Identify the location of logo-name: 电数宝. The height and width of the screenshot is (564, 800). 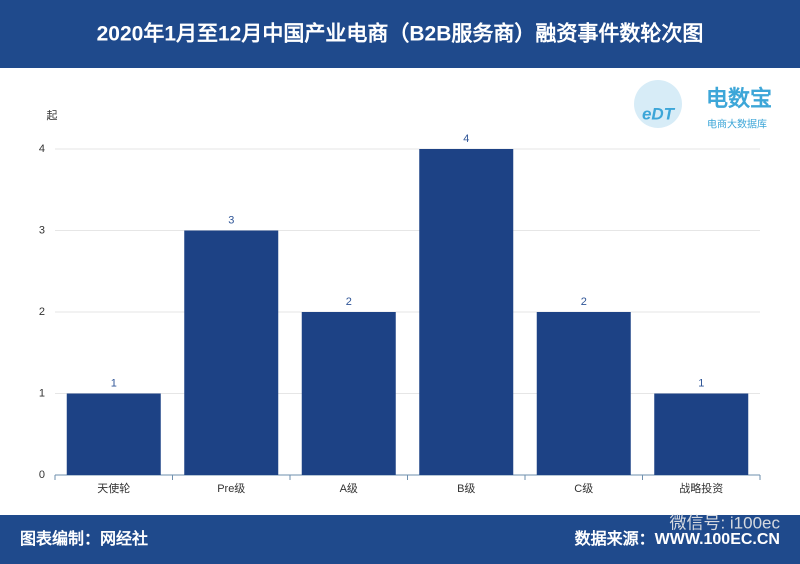
(739, 98).